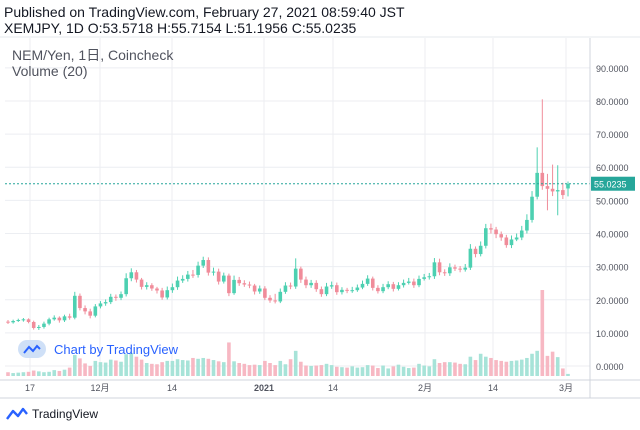 This screenshot has height=430, width=640. Describe the element at coordinates (612, 168) in the screenshot. I see `y-tick-label: 60.0000` at that location.